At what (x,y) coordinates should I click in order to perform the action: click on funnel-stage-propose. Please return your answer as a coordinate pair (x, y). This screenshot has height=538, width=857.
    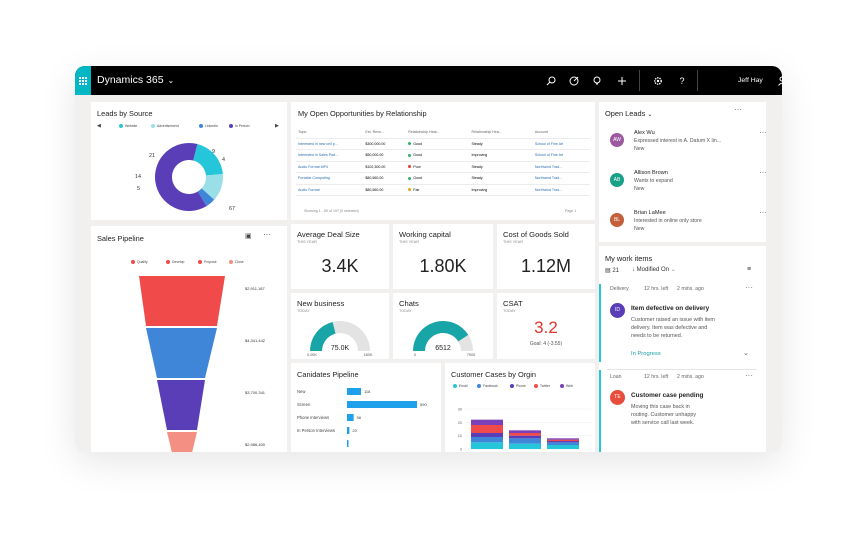
    Looking at the image, I should click on (181, 405).